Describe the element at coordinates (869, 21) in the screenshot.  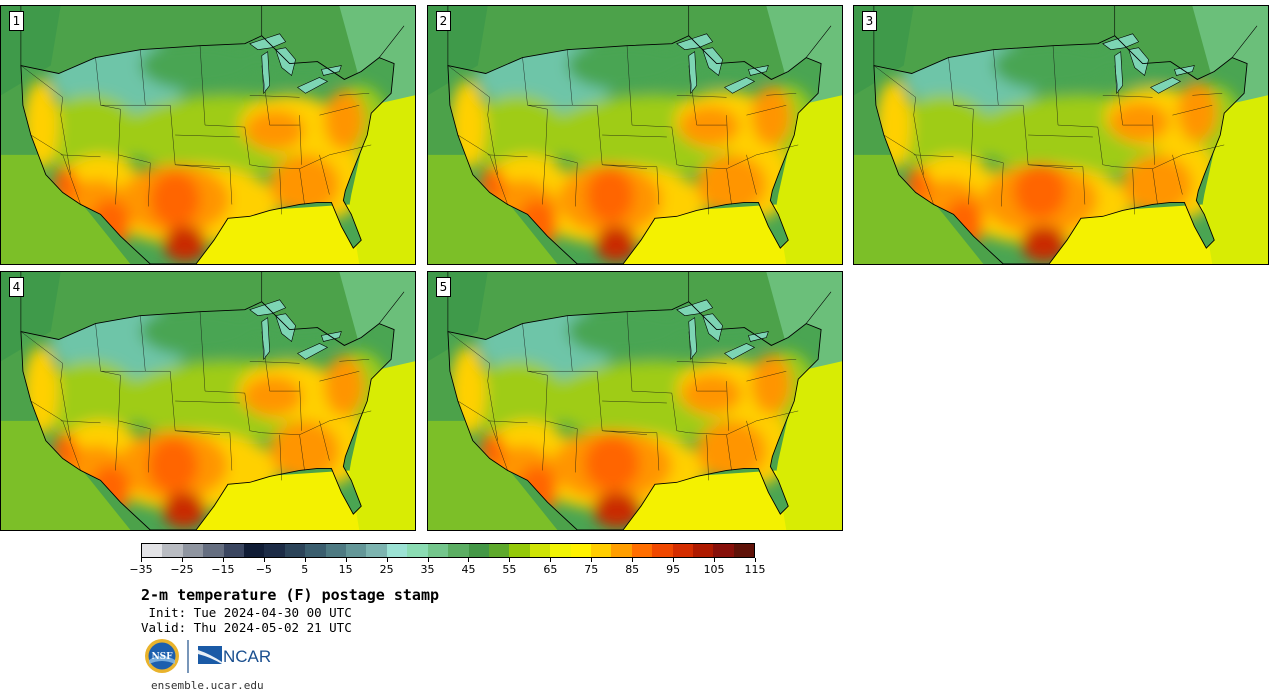
I see `panel-label: 3` at that location.